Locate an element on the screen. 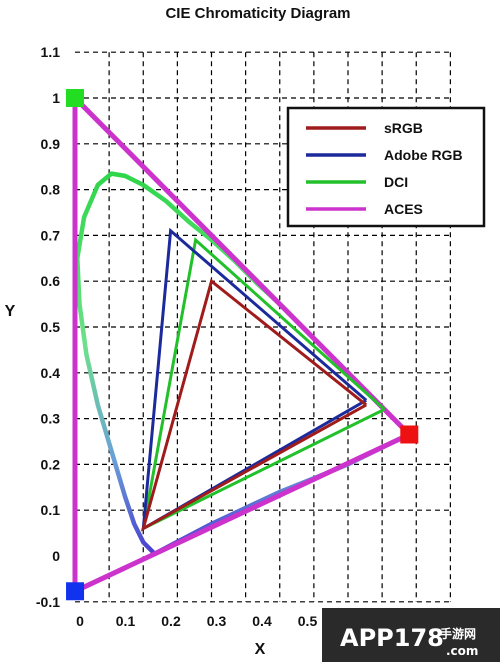 The height and width of the screenshot is (662, 500). y-tick-label: 1 is located at coordinates (56, 98).